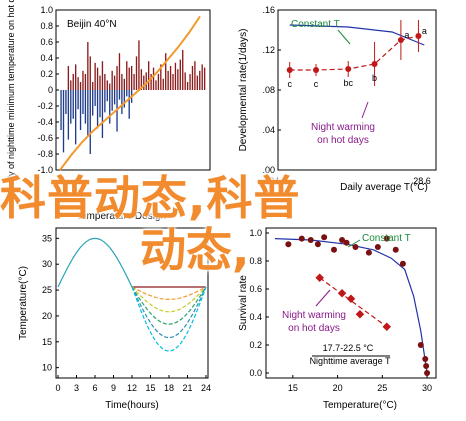 The width and height of the screenshot is (466, 421). I want to click on panel1-ytick-label: 0.8, so click(46, 26).